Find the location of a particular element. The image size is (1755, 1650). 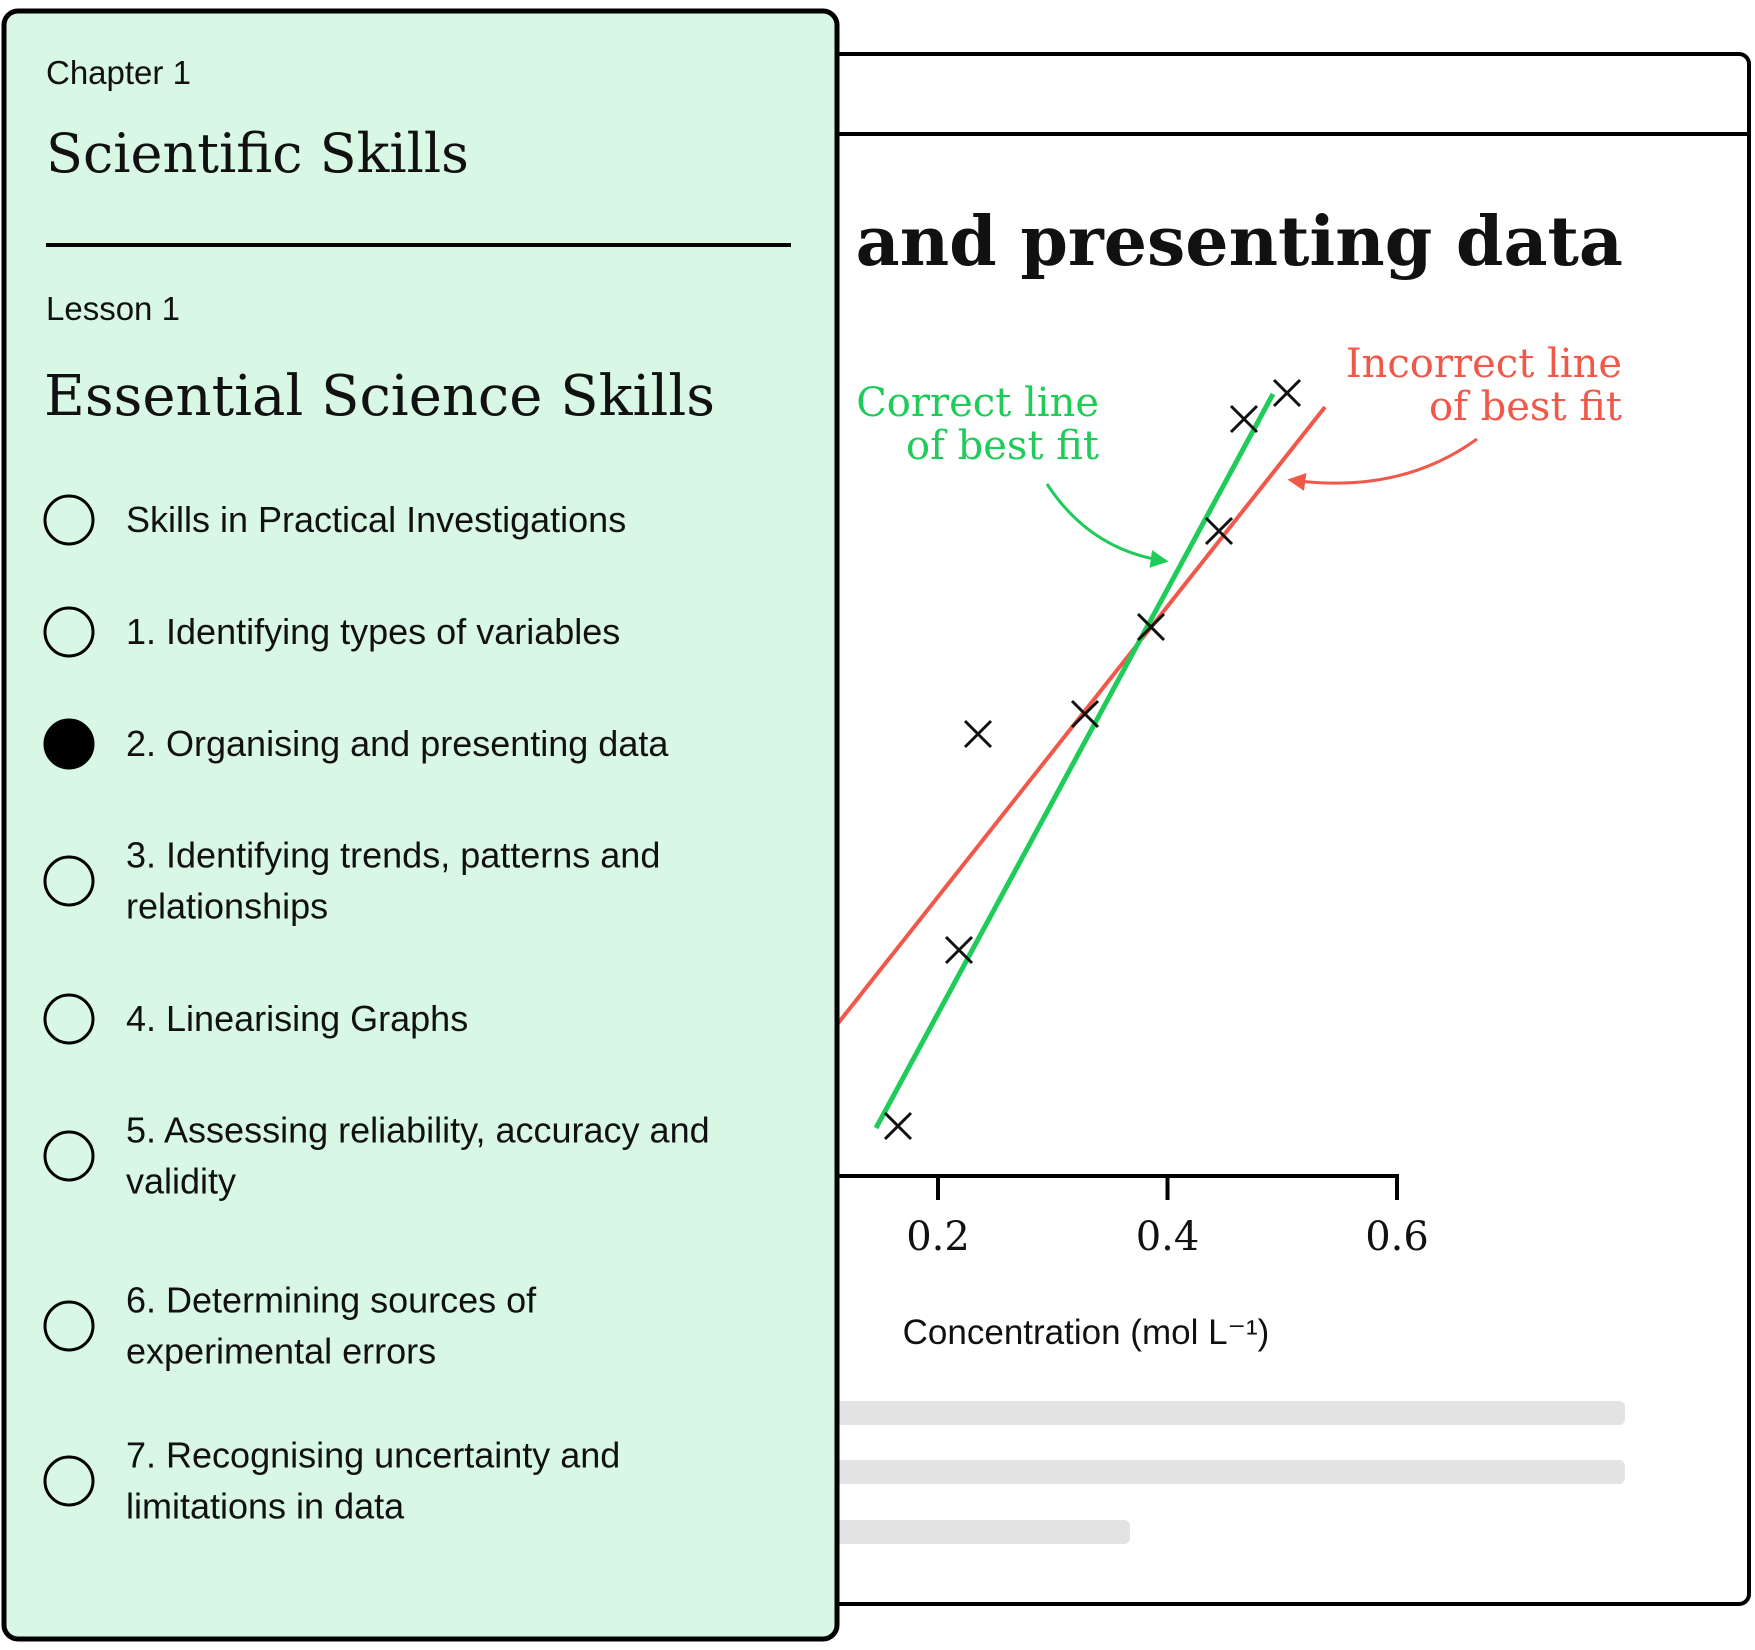

lesson-label: Lesson 1 is located at coordinates (113, 308).